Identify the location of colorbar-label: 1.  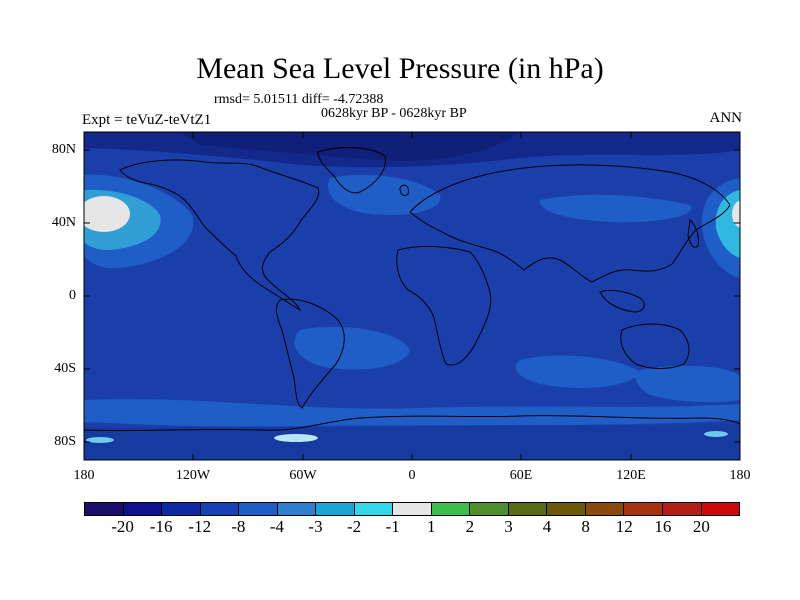
(431, 526).